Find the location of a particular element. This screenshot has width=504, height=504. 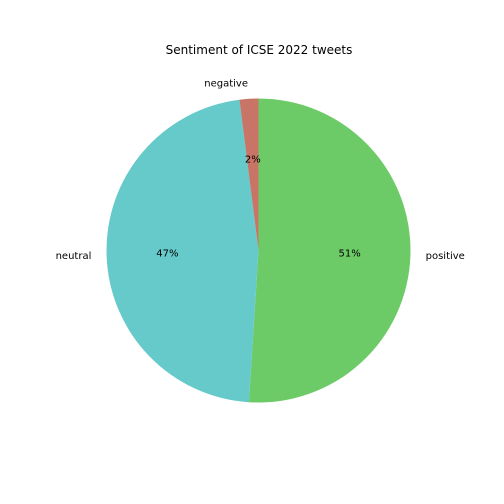

slice-percent-neutral: 47% is located at coordinates (167, 253).